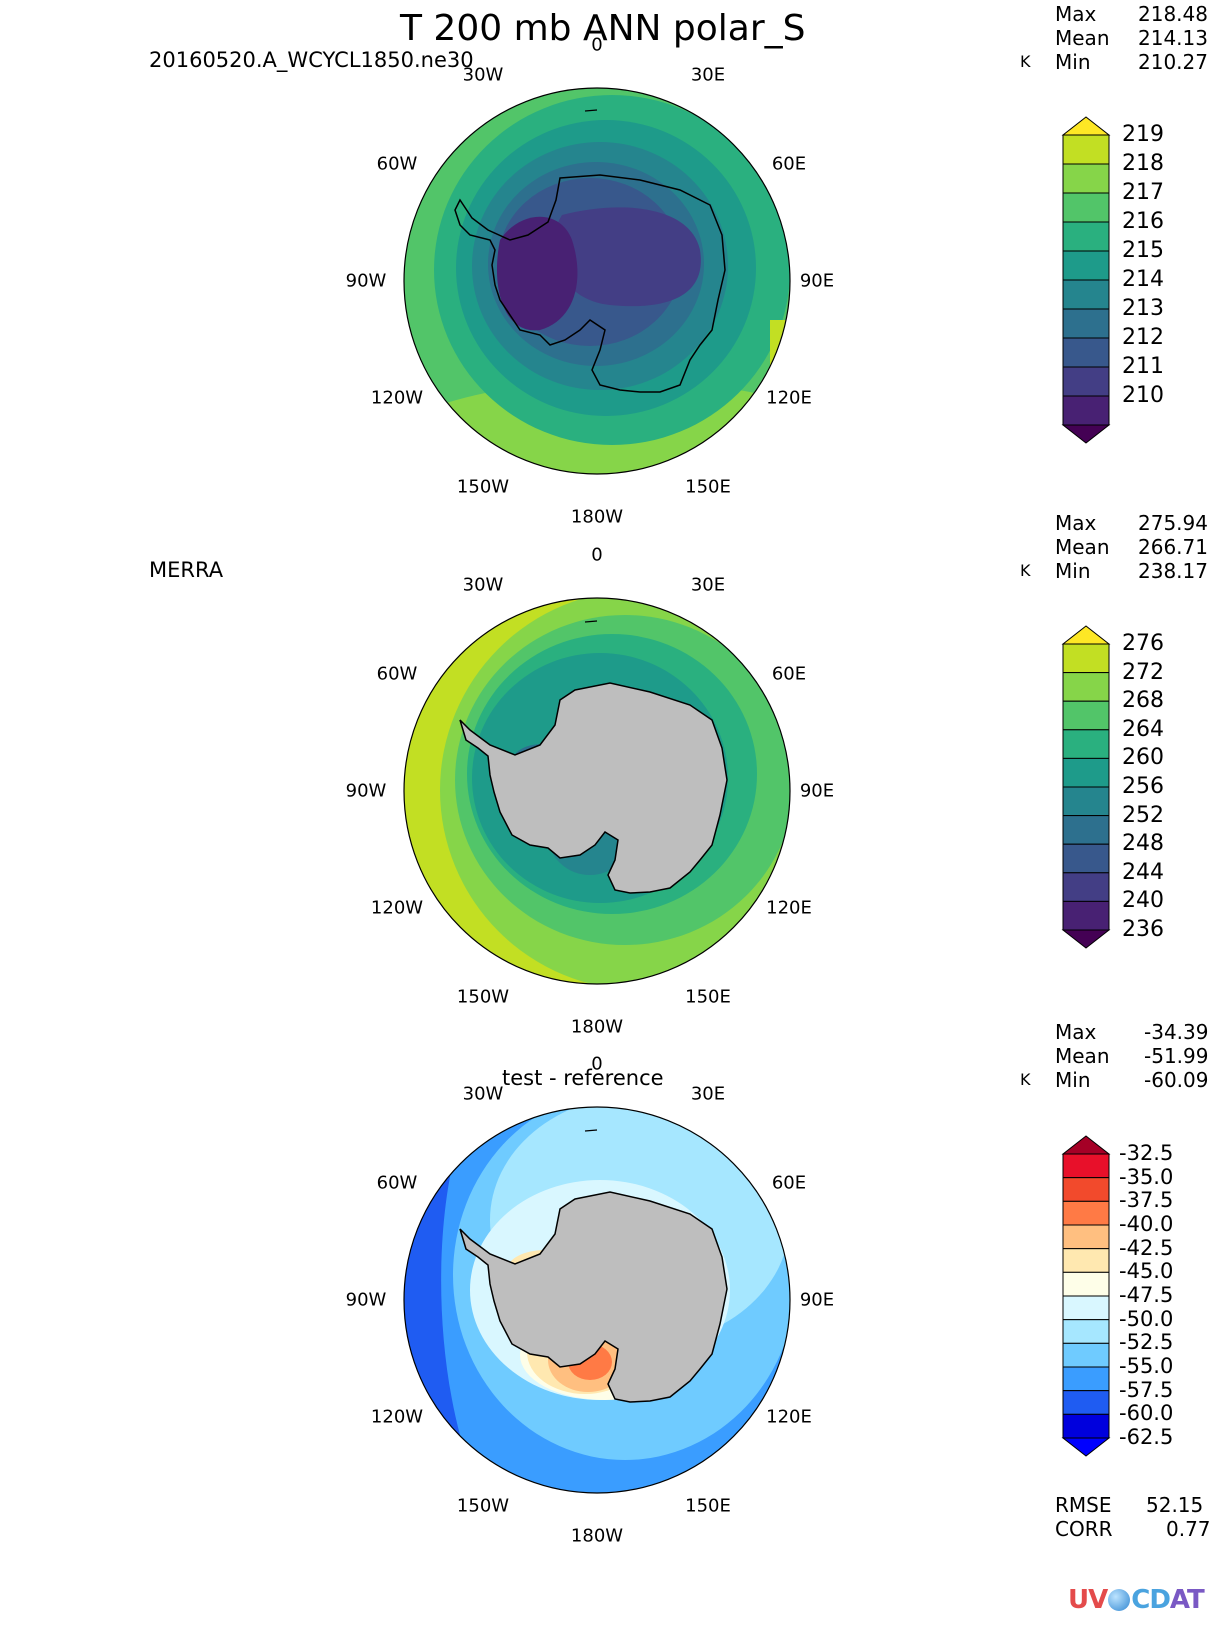  I want to click on antarctica-land-mask, so click(593, 788).